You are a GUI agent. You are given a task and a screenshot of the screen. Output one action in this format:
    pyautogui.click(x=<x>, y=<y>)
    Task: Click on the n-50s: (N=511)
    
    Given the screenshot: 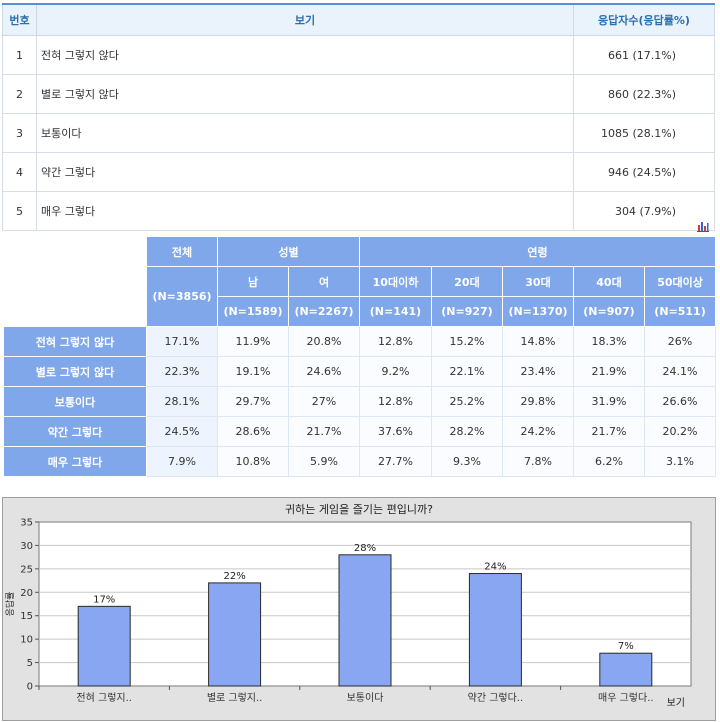 What is the action you would take?
    pyautogui.click(x=680, y=311)
    